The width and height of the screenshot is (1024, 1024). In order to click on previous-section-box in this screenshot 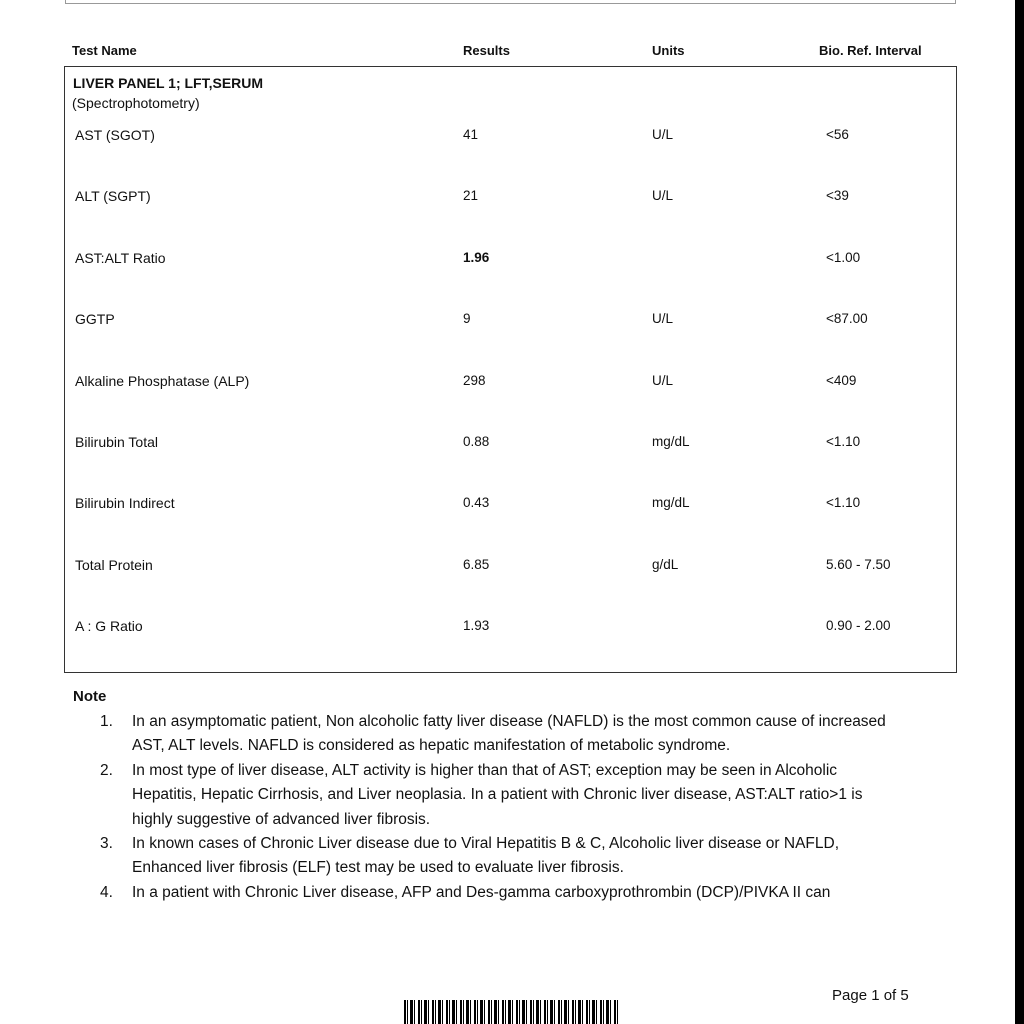, I will do `click(510, 2)`.